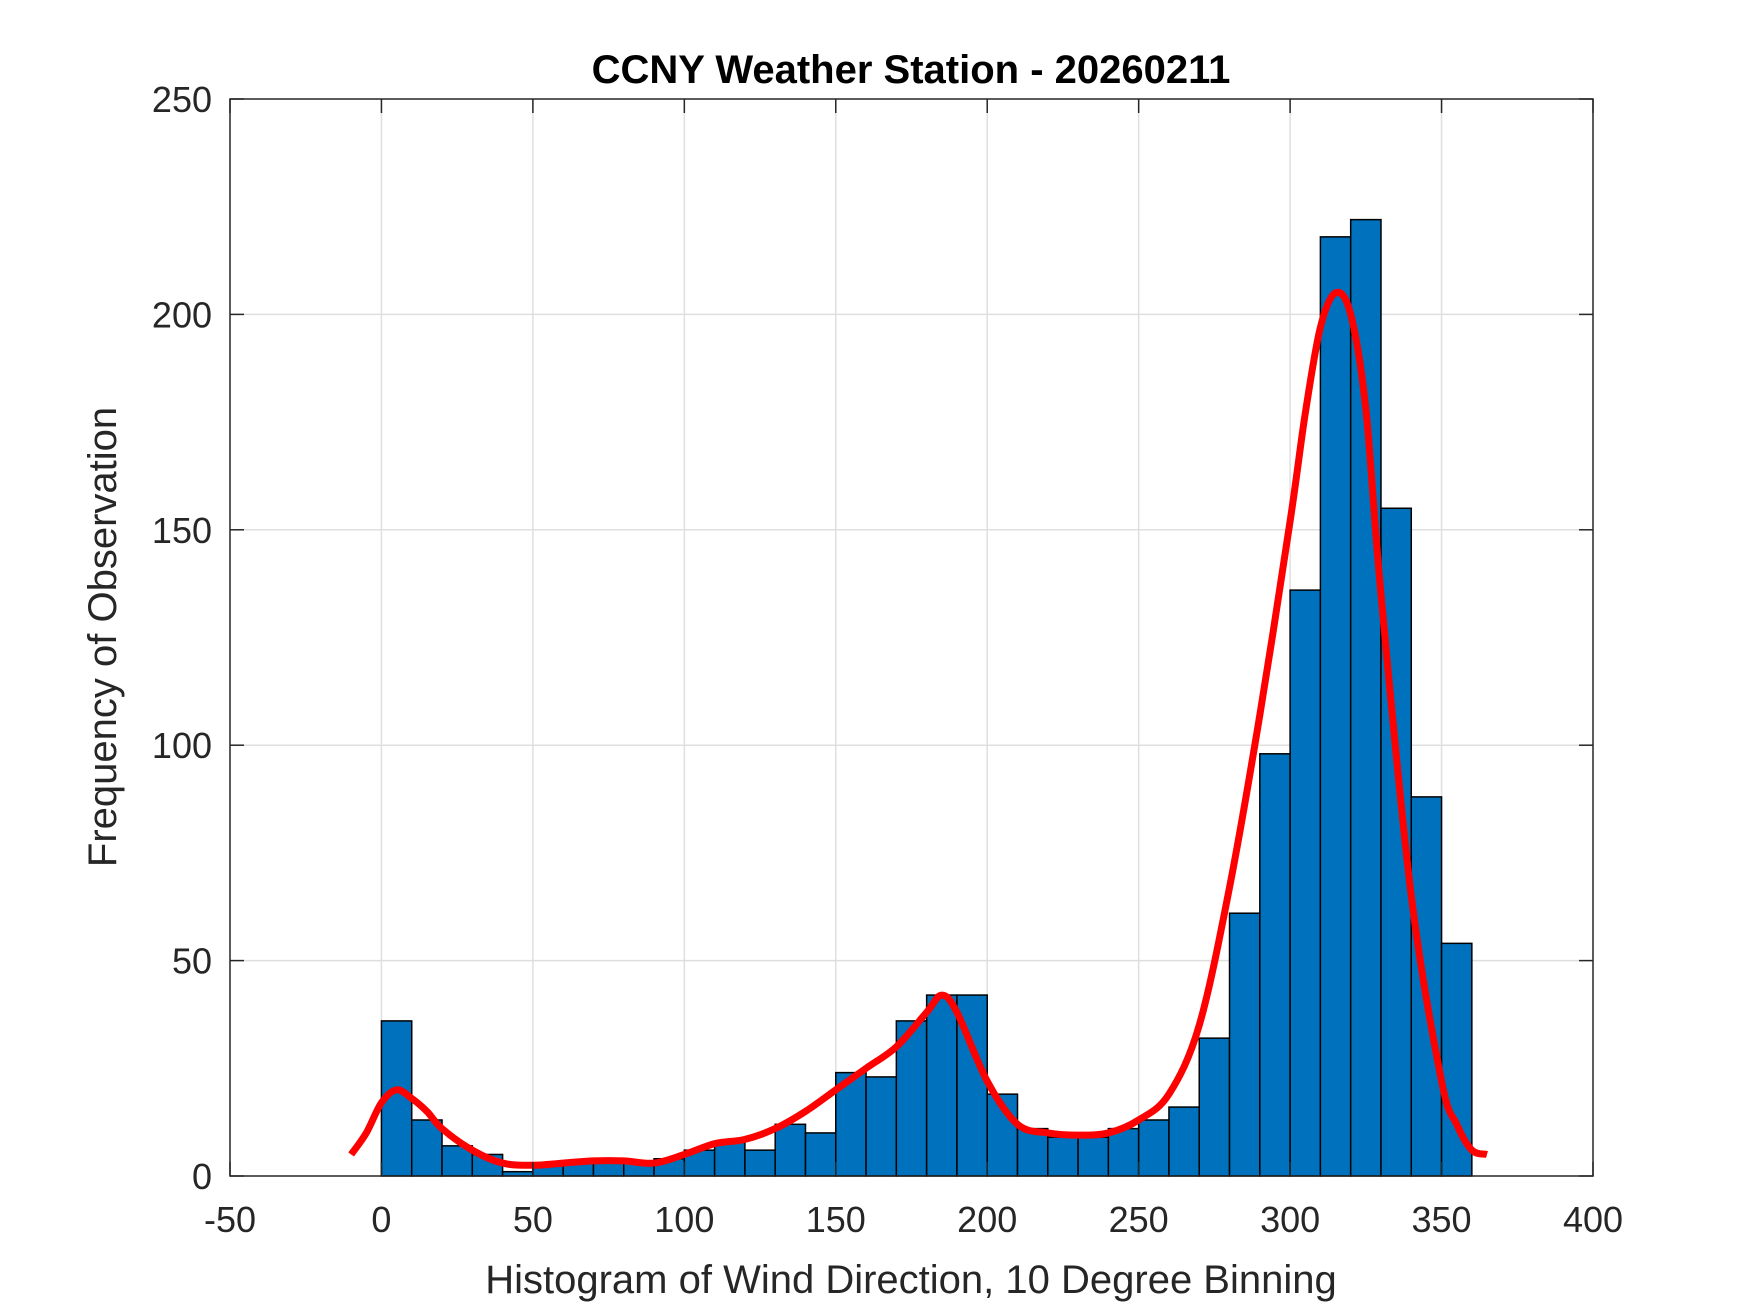  I want to click on x-tick-label: 0, so click(381, 1219).